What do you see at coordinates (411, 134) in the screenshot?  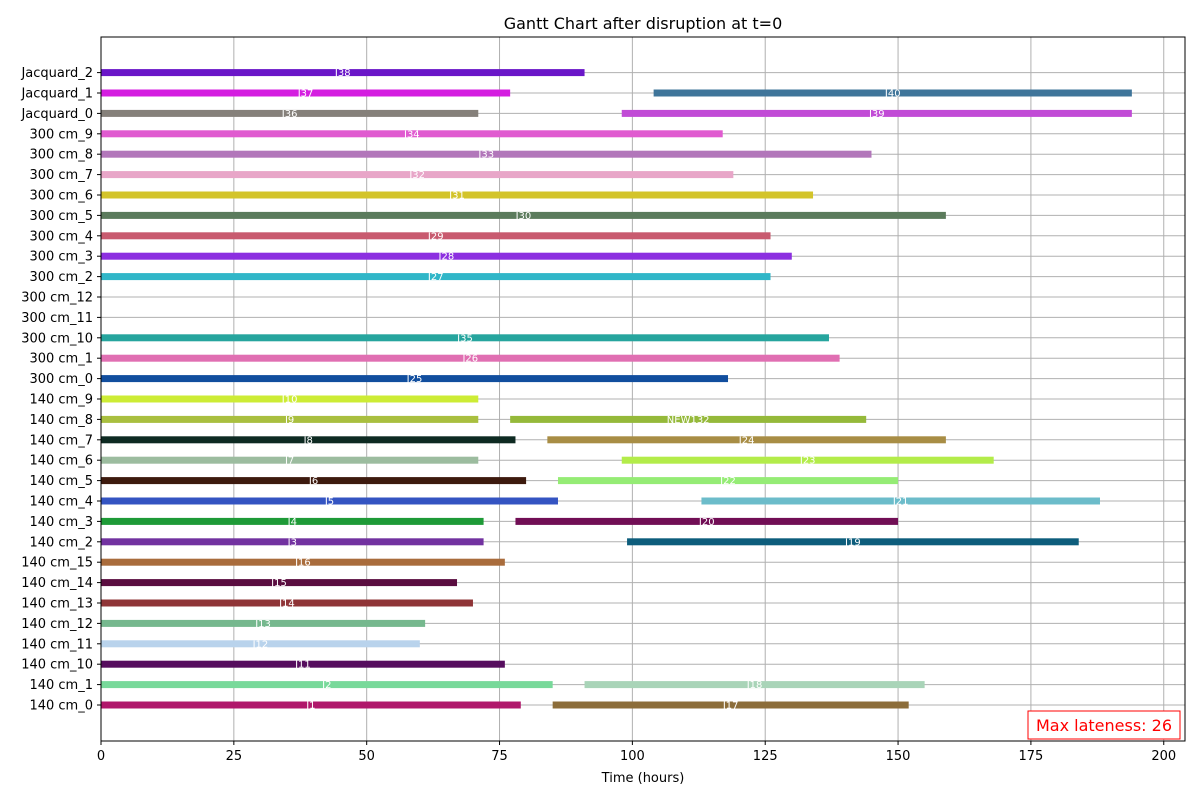 I see `task-label: J34` at bounding box center [411, 134].